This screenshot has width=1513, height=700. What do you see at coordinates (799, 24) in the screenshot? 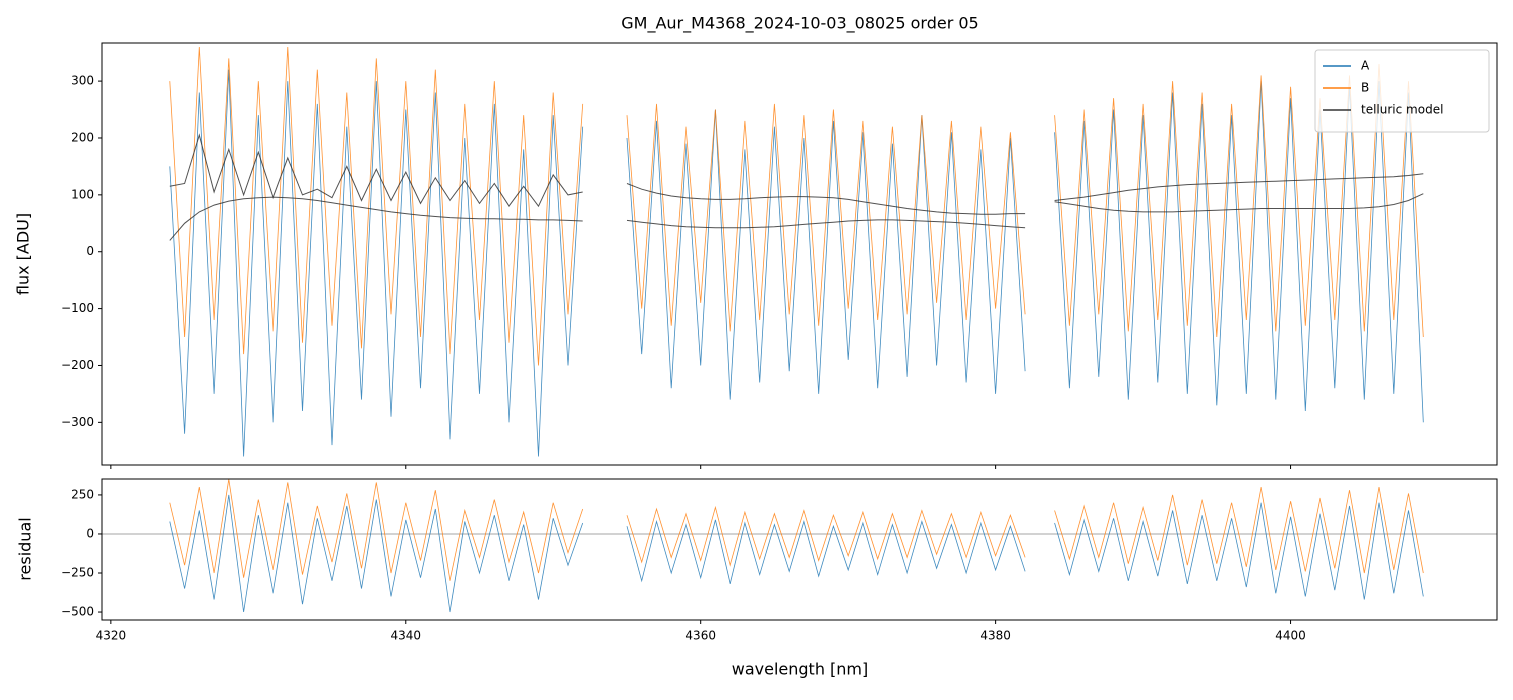
I see `chart-title: GM_Aur_M4368_2024-10-03_08025 order 05` at bounding box center [799, 24].